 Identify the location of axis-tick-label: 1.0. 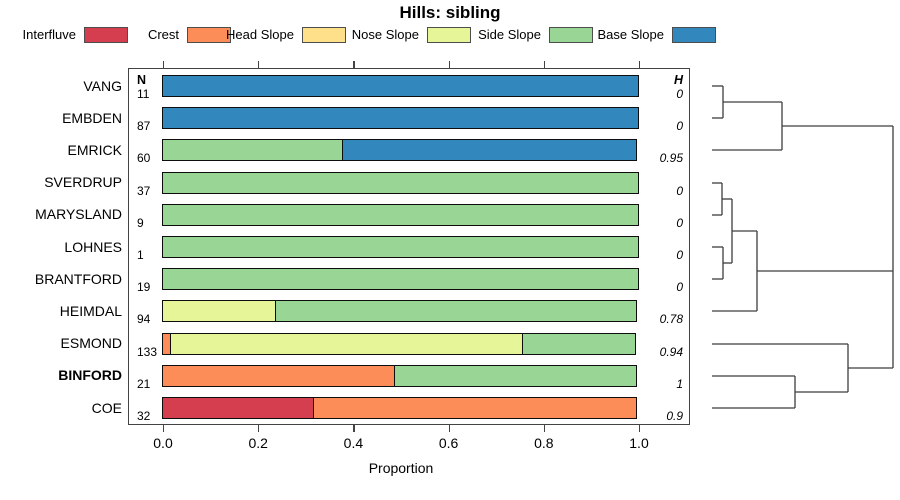
(639, 443).